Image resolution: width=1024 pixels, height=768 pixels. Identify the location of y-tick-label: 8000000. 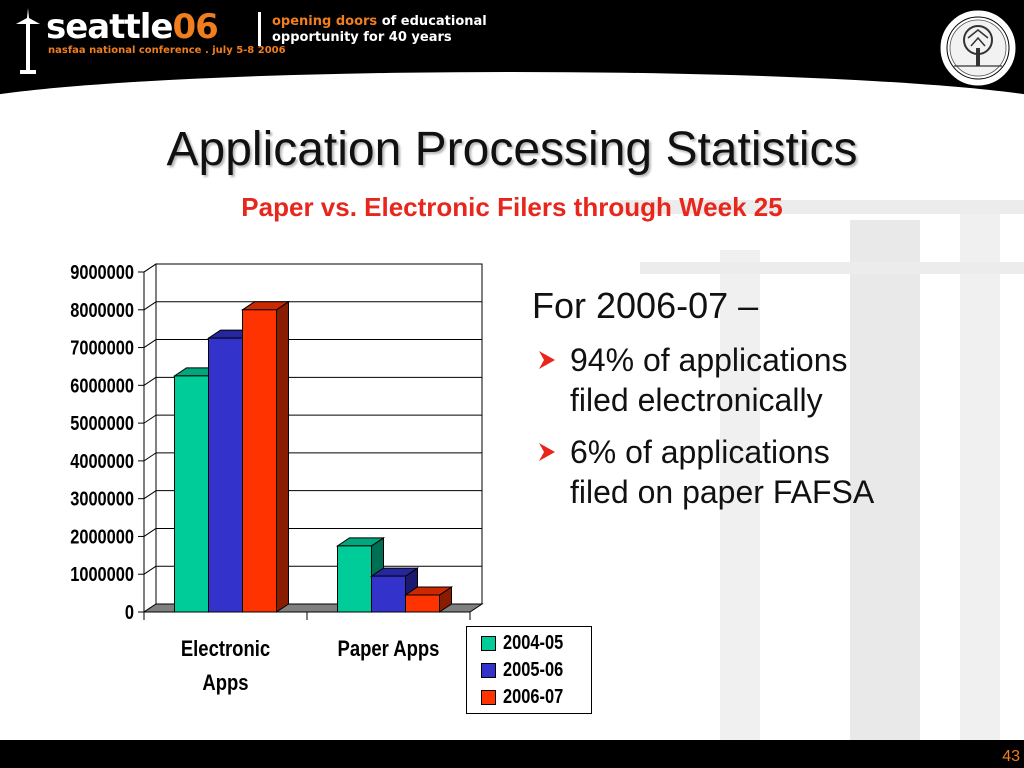
(102, 309).